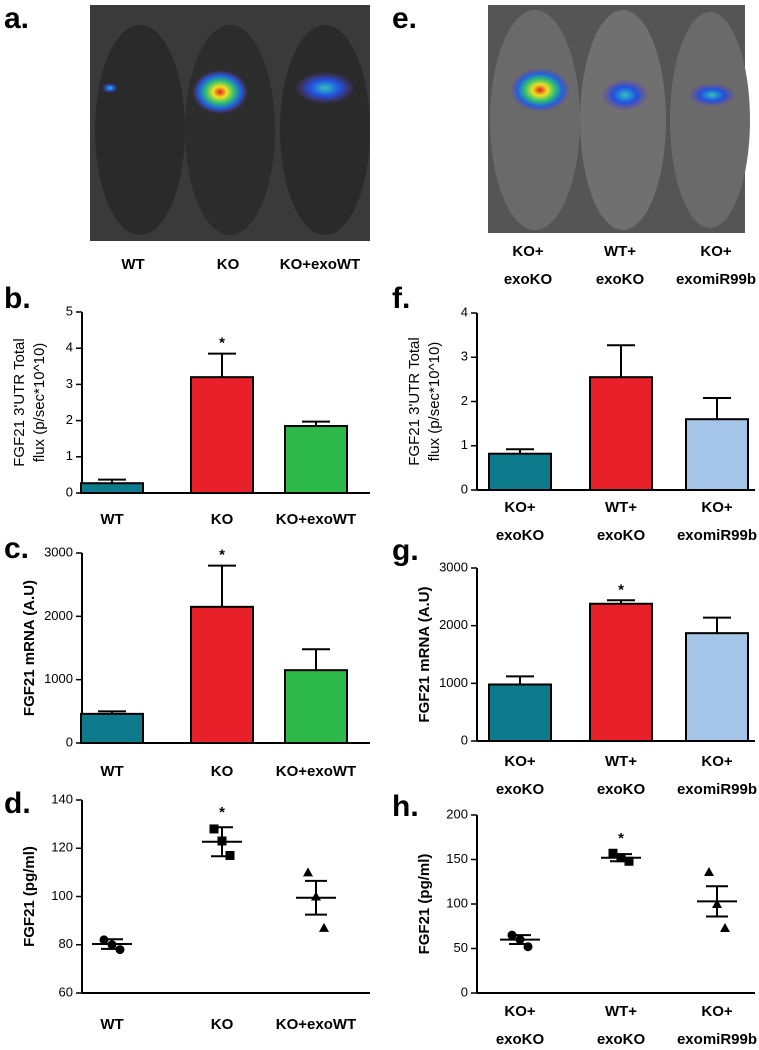  I want to click on mouse-image-a, so click(230, 123).